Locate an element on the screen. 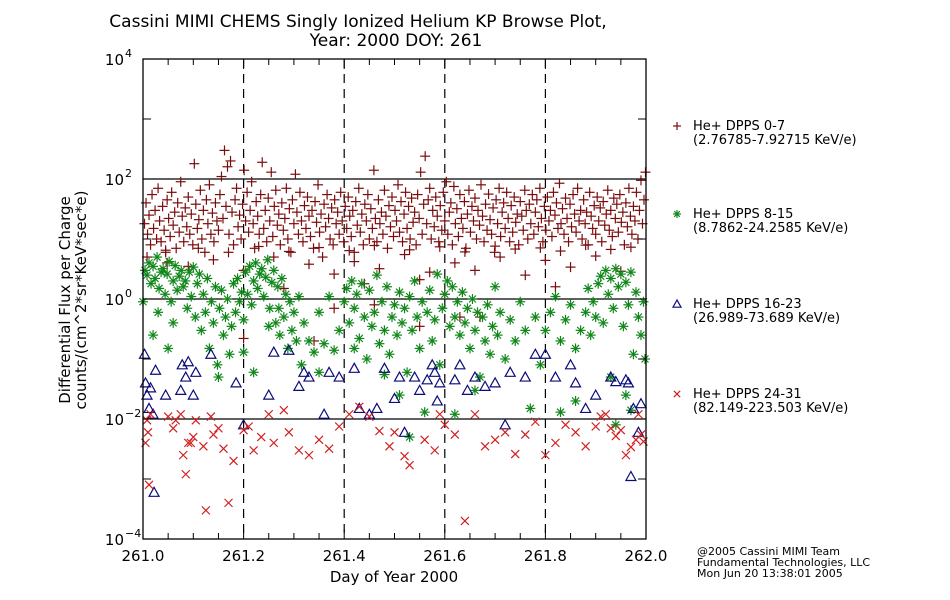 This screenshot has width=950, height=600. legend-marker-triangle is located at coordinates (677, 303).